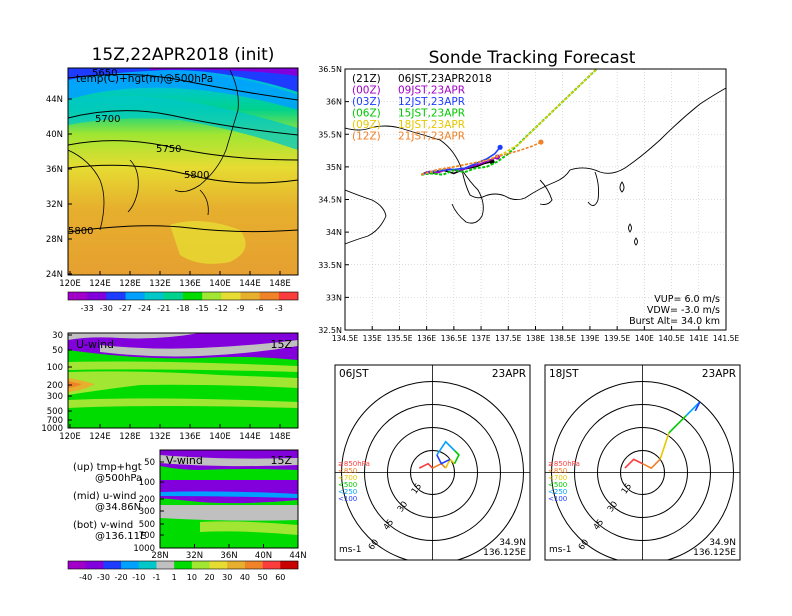  Describe the element at coordinates (345, 338) in the screenshot. I see `lon-tick-label: 134.5E` at that location.